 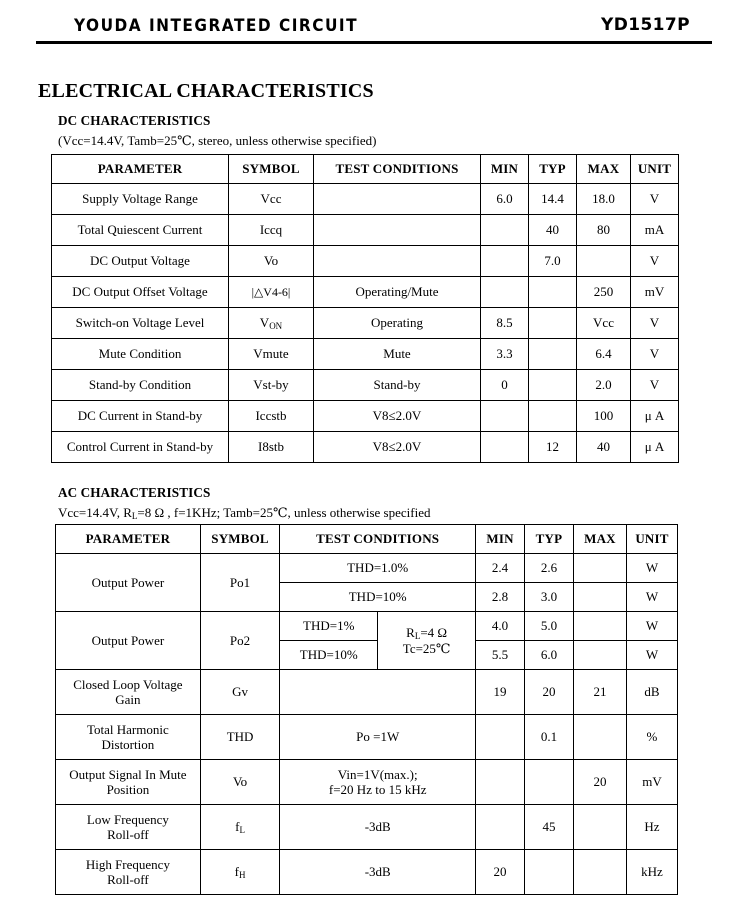 I want to click on cell-symbol: Gv, so click(x=240, y=692).